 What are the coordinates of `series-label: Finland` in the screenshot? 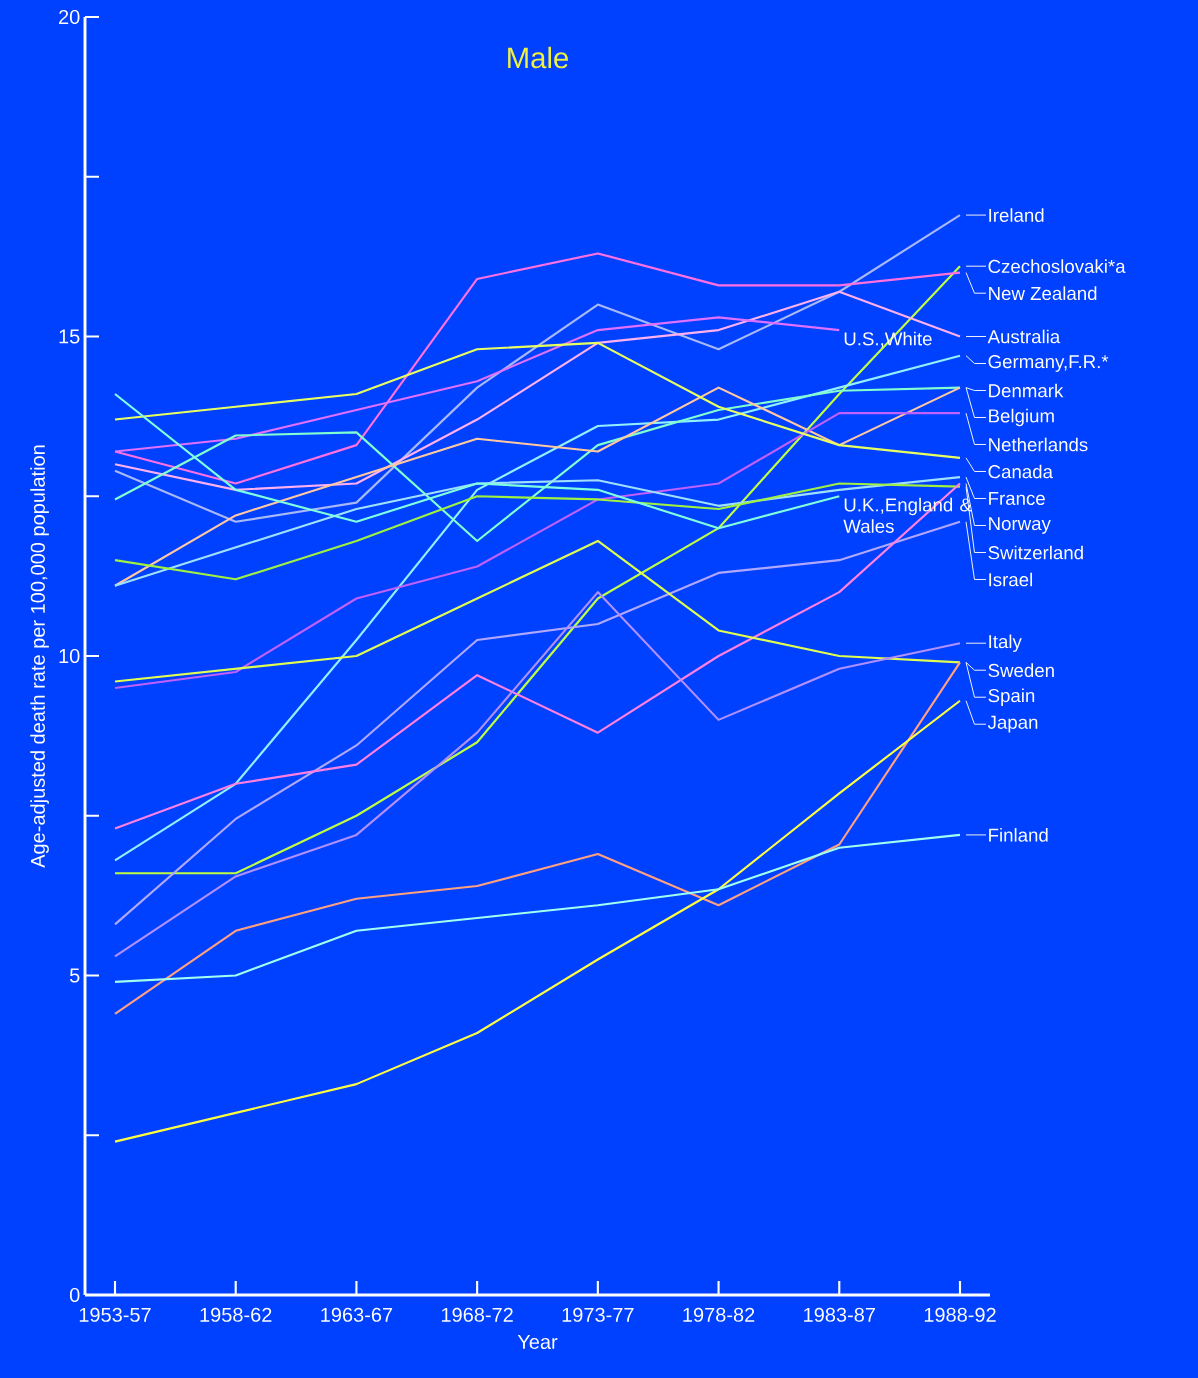 It's located at (1018, 835).